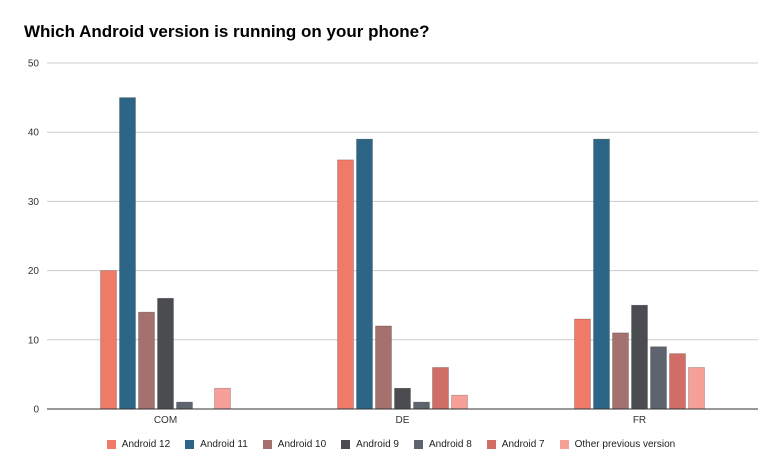  I want to click on legend-label: Android 9, so click(377, 444).